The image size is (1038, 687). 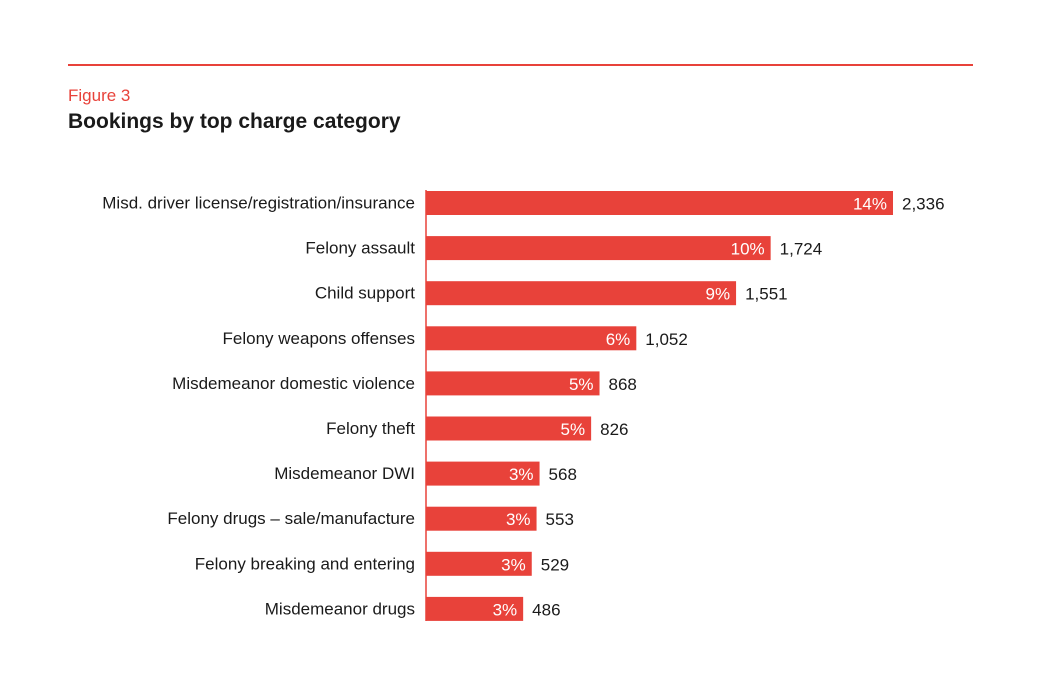 I want to click on bar-misdemeanor-dwi, so click(x=483, y=473).